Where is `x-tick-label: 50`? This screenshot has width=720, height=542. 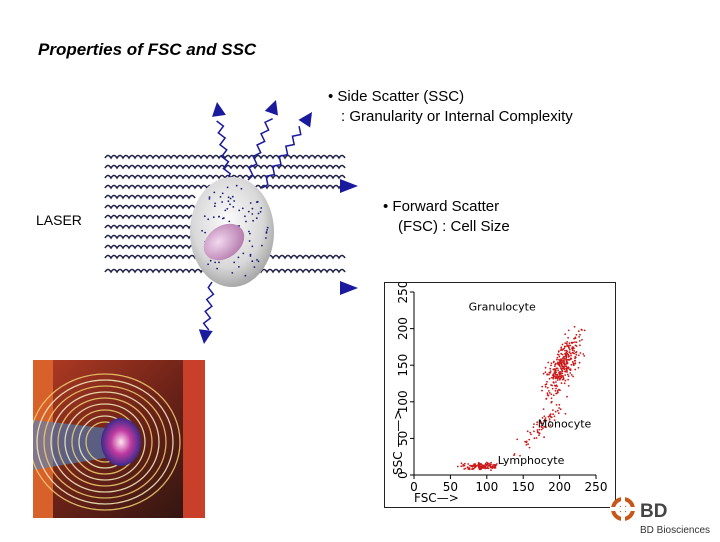 x-tick-label: 50 is located at coordinates (450, 487).